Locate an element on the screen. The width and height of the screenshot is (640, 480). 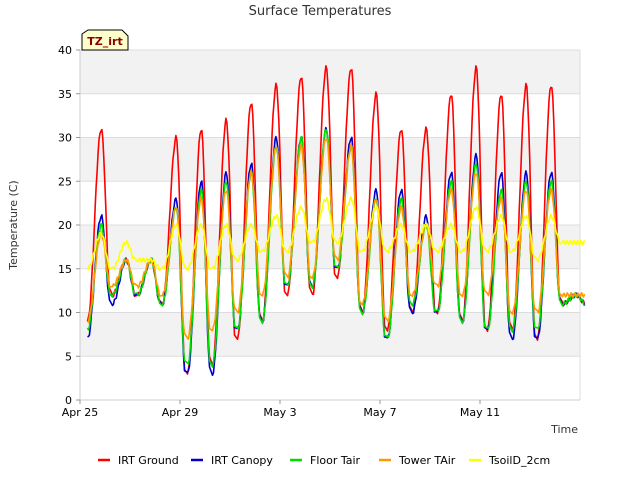
y-tick-label: 0 is located at coordinates (68, 400).